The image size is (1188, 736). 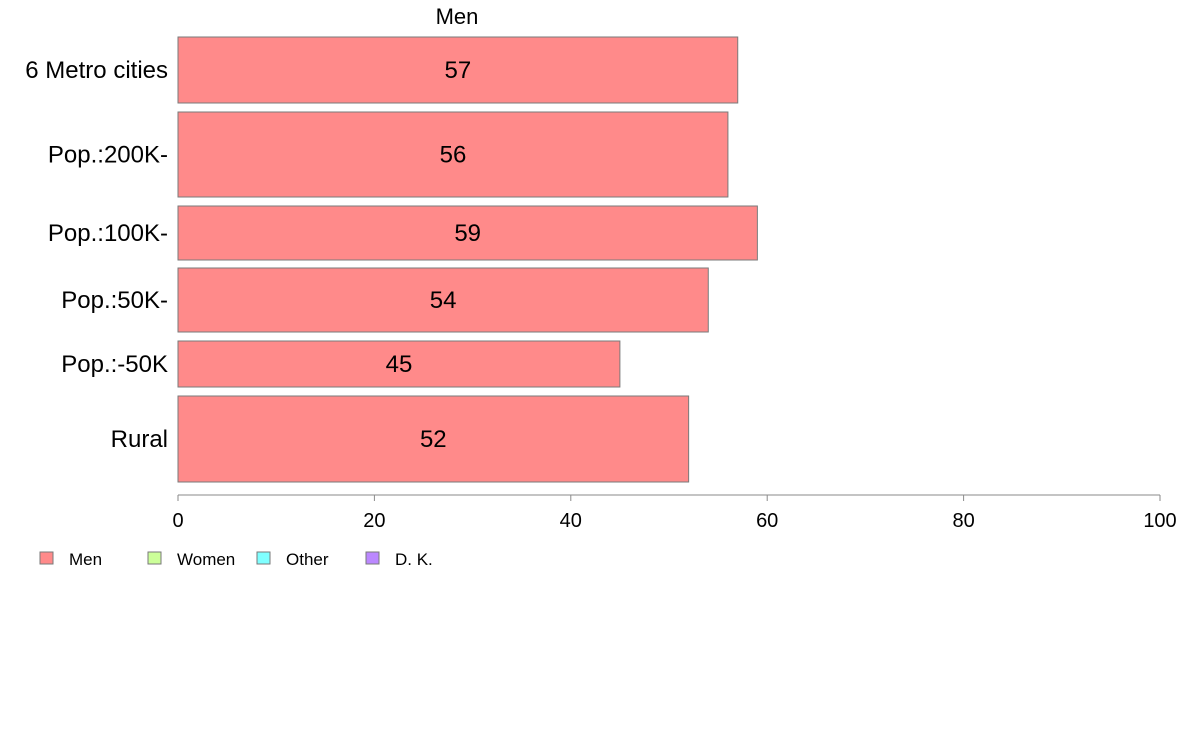 I want to click on data-label: 57, so click(x=458, y=70).